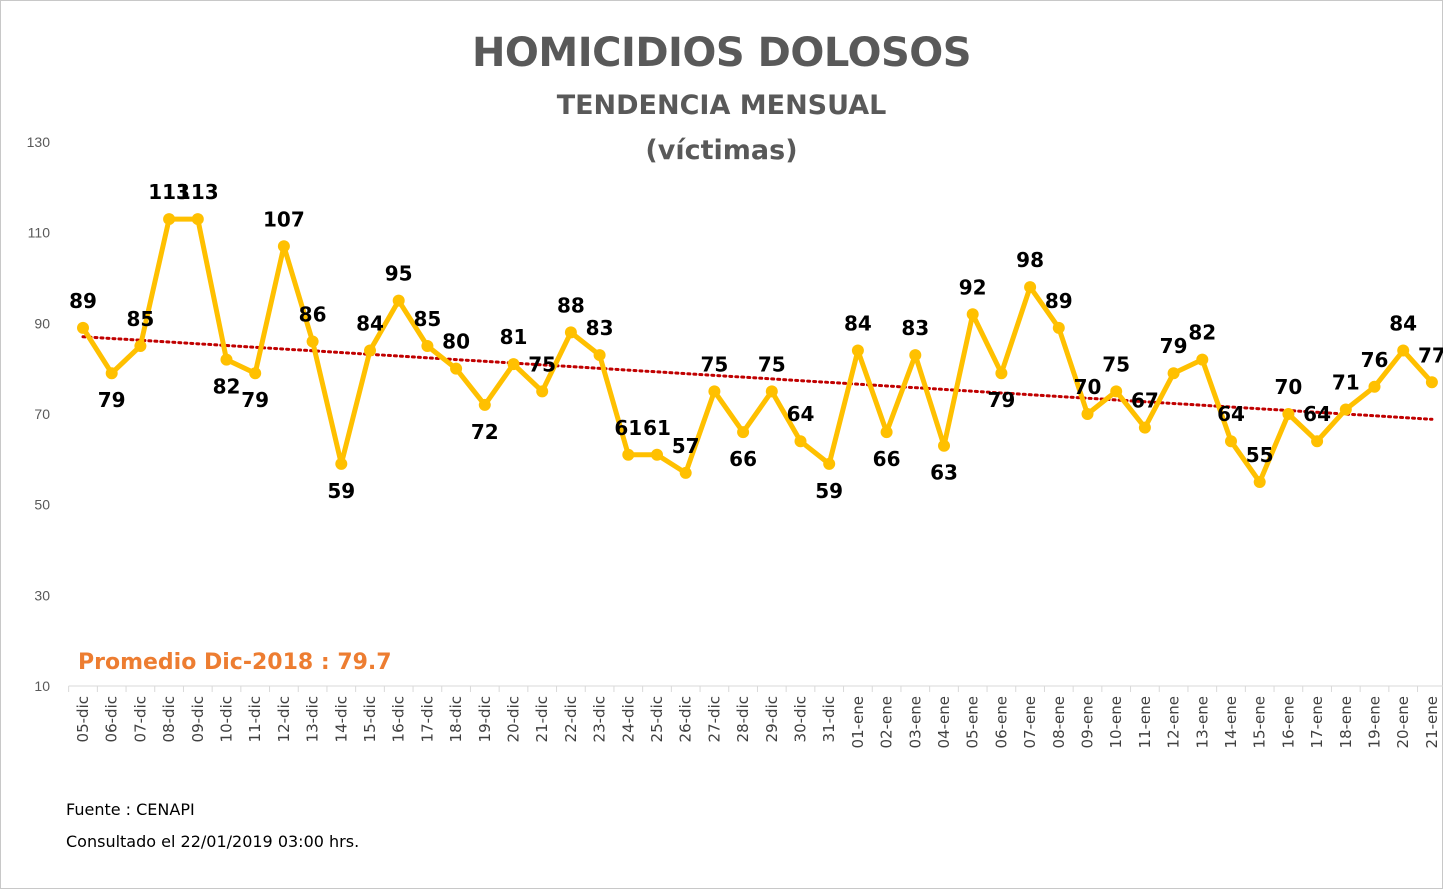 The image size is (1443, 889). Describe the element at coordinates (1288, 722) in the screenshot. I see `x-tick-label: 16-ene` at that location.